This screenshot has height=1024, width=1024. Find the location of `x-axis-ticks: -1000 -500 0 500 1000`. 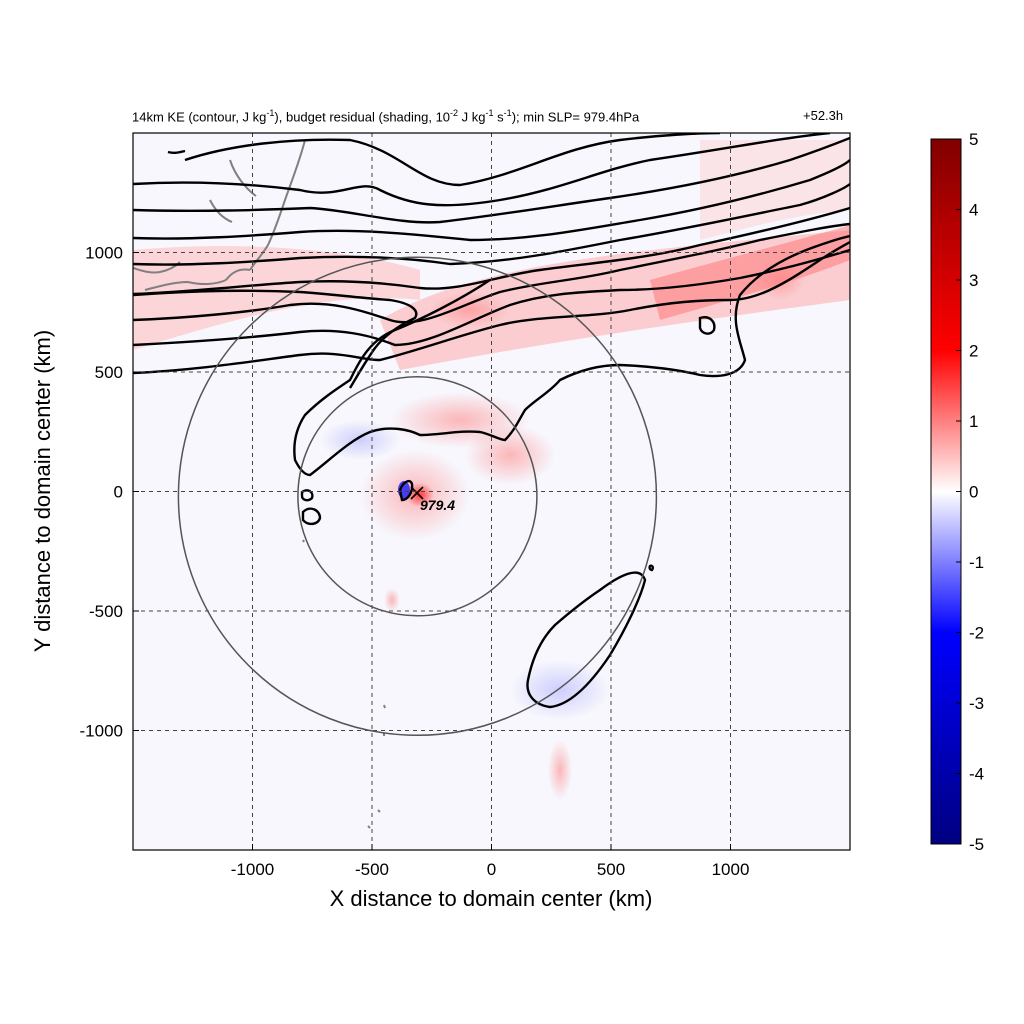

x-axis-ticks: -1000 -500 0 500 1000 is located at coordinates (490, 861).